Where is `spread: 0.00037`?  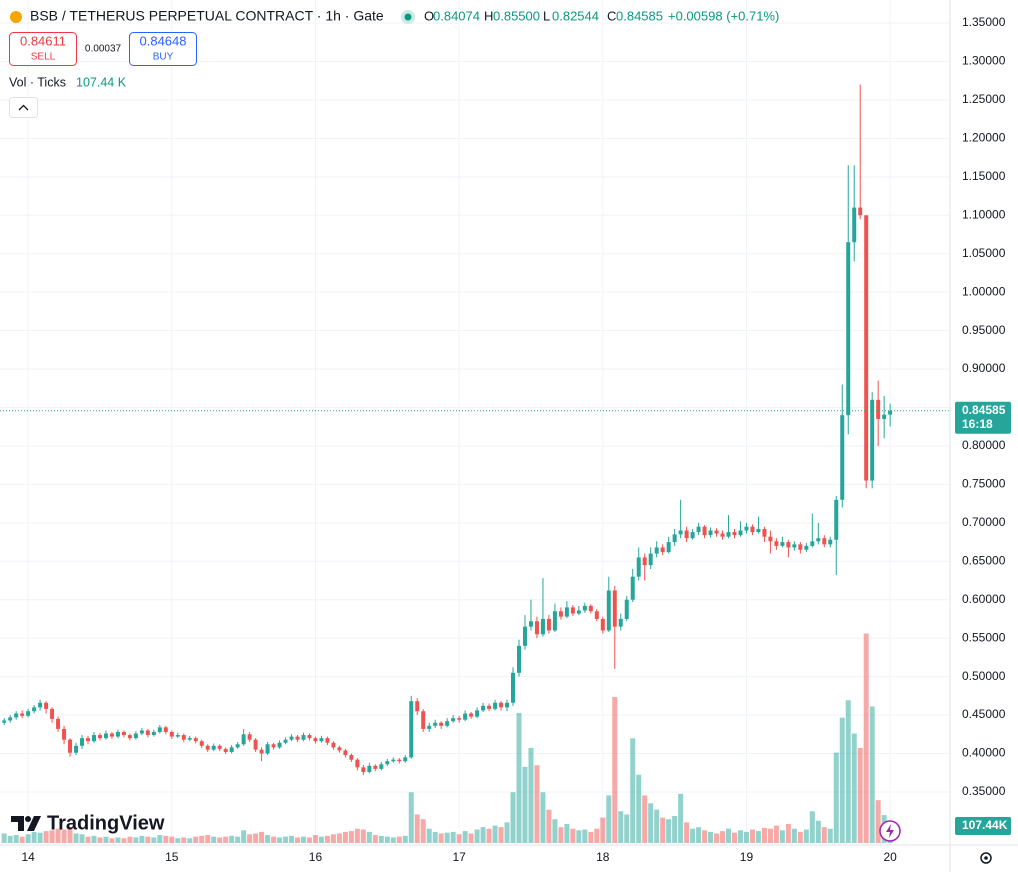 spread: 0.00037 is located at coordinates (103, 49).